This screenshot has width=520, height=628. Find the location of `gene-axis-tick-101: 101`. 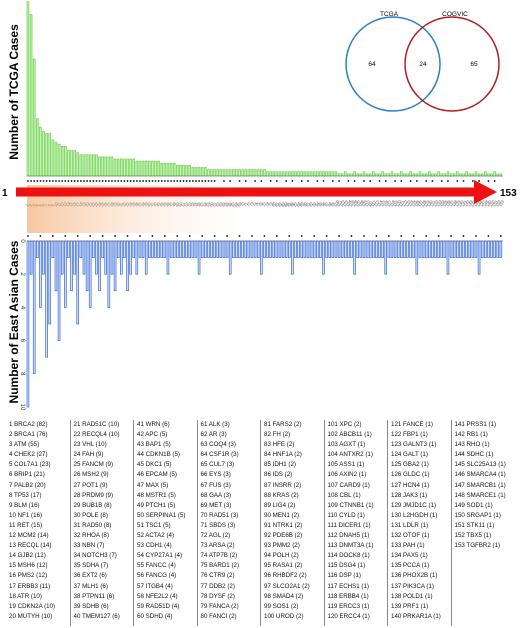

gene-axis-tick-101: 101 is located at coordinates (340, 203).